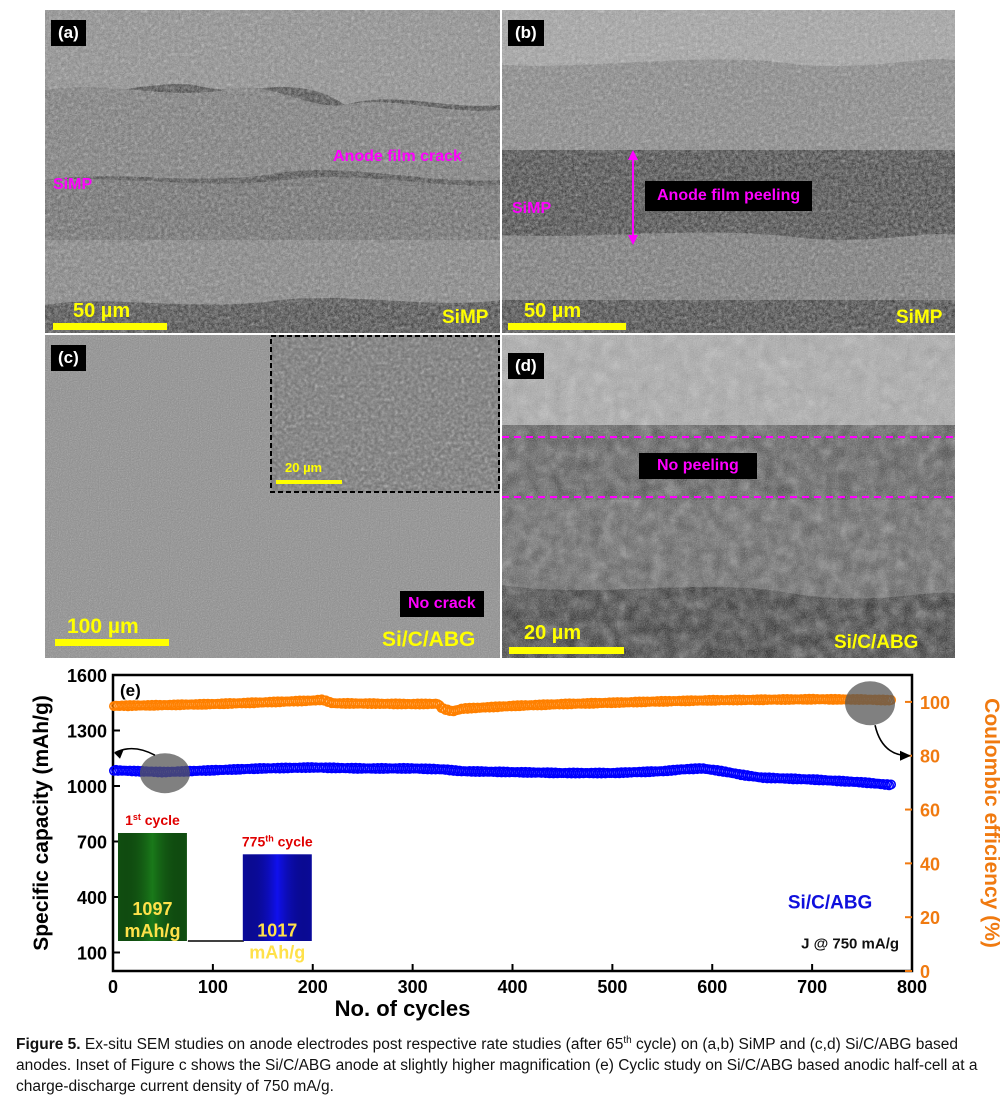 The width and height of the screenshot is (1000, 1100). I want to click on caption-figure-label: Figure 5., so click(48, 1045).